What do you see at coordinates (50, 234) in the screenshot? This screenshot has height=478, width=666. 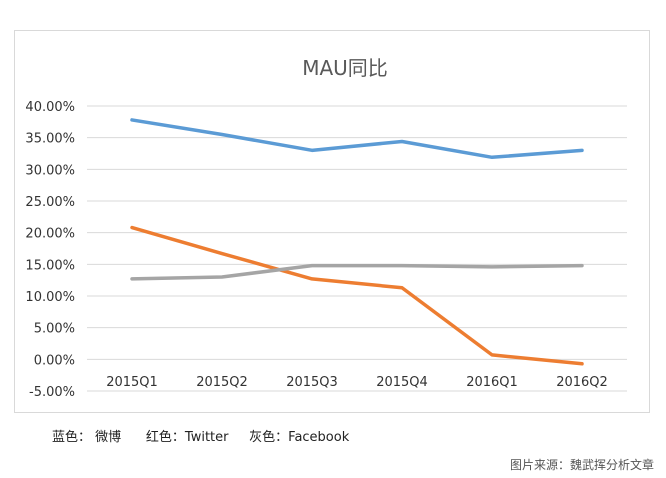 I see `y-tick-label: 20.00%` at bounding box center [50, 234].